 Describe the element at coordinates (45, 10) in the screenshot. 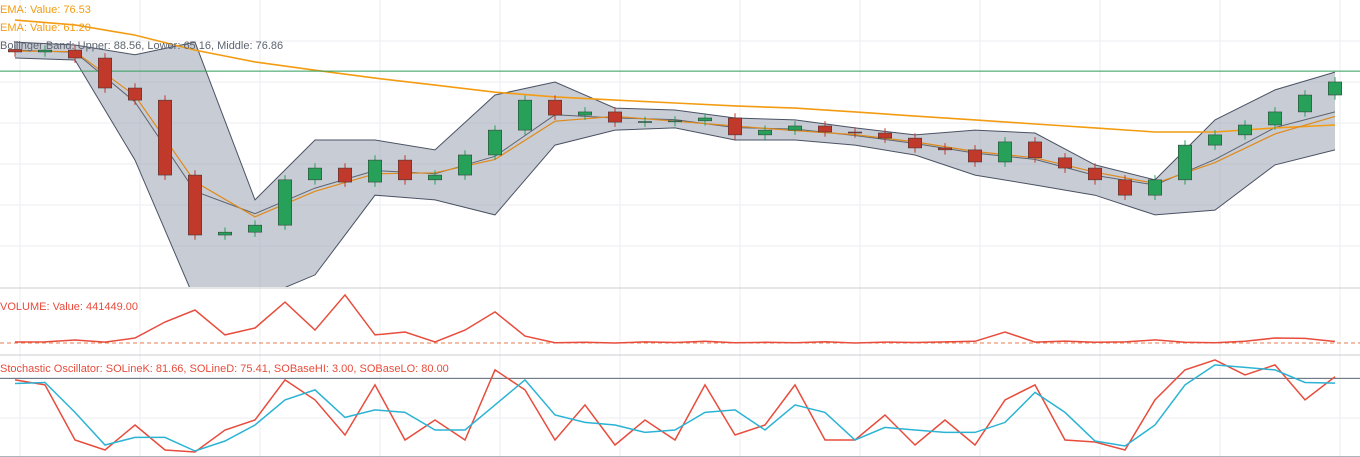

I see `legend-label: EMA: Value: 76.53` at that location.